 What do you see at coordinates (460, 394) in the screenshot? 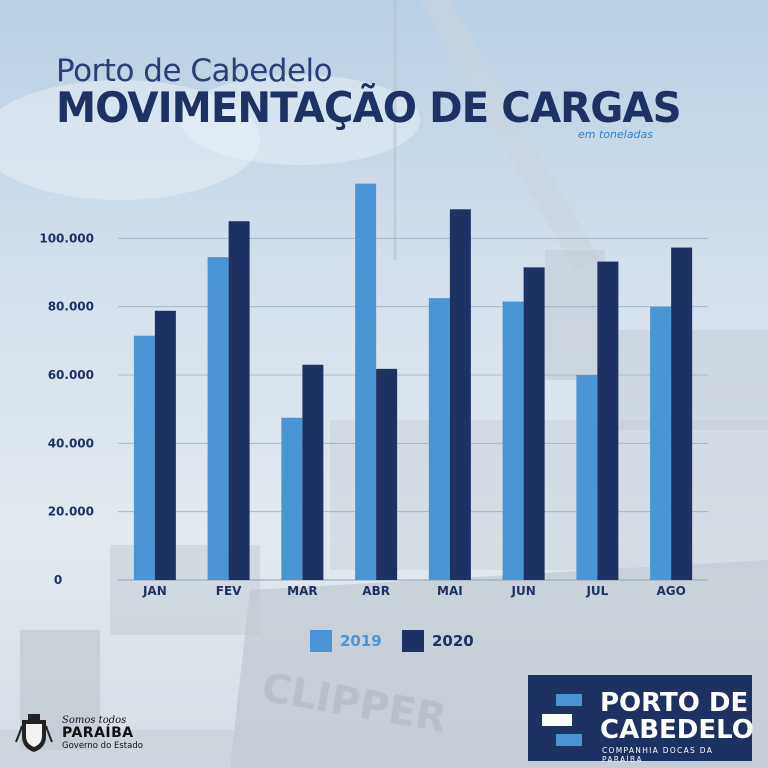
I see `bar-2020-mai` at bounding box center [460, 394].